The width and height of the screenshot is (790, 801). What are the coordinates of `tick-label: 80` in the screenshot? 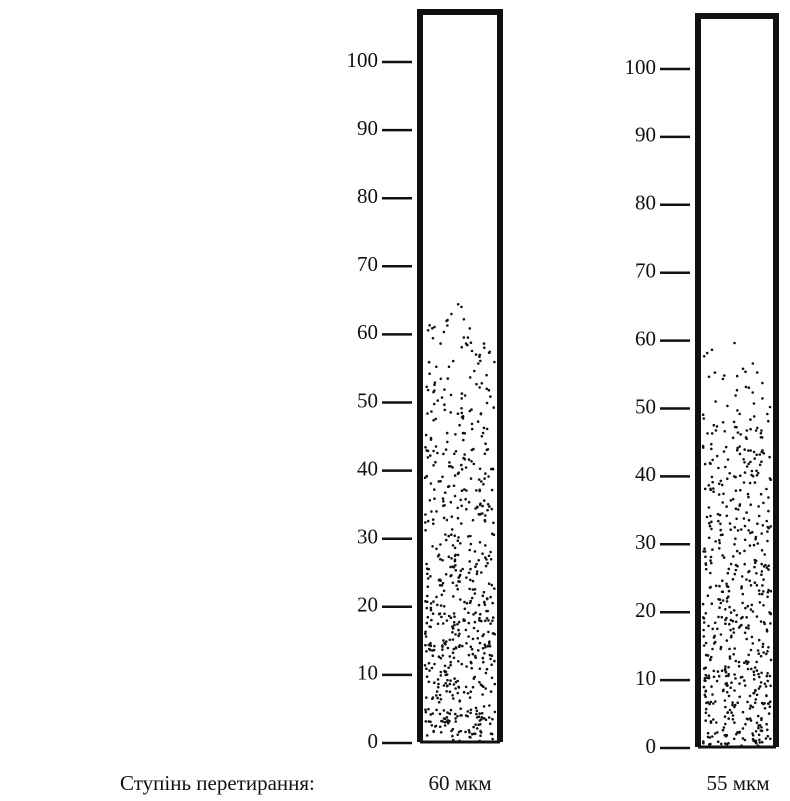 It's located at (367, 196).